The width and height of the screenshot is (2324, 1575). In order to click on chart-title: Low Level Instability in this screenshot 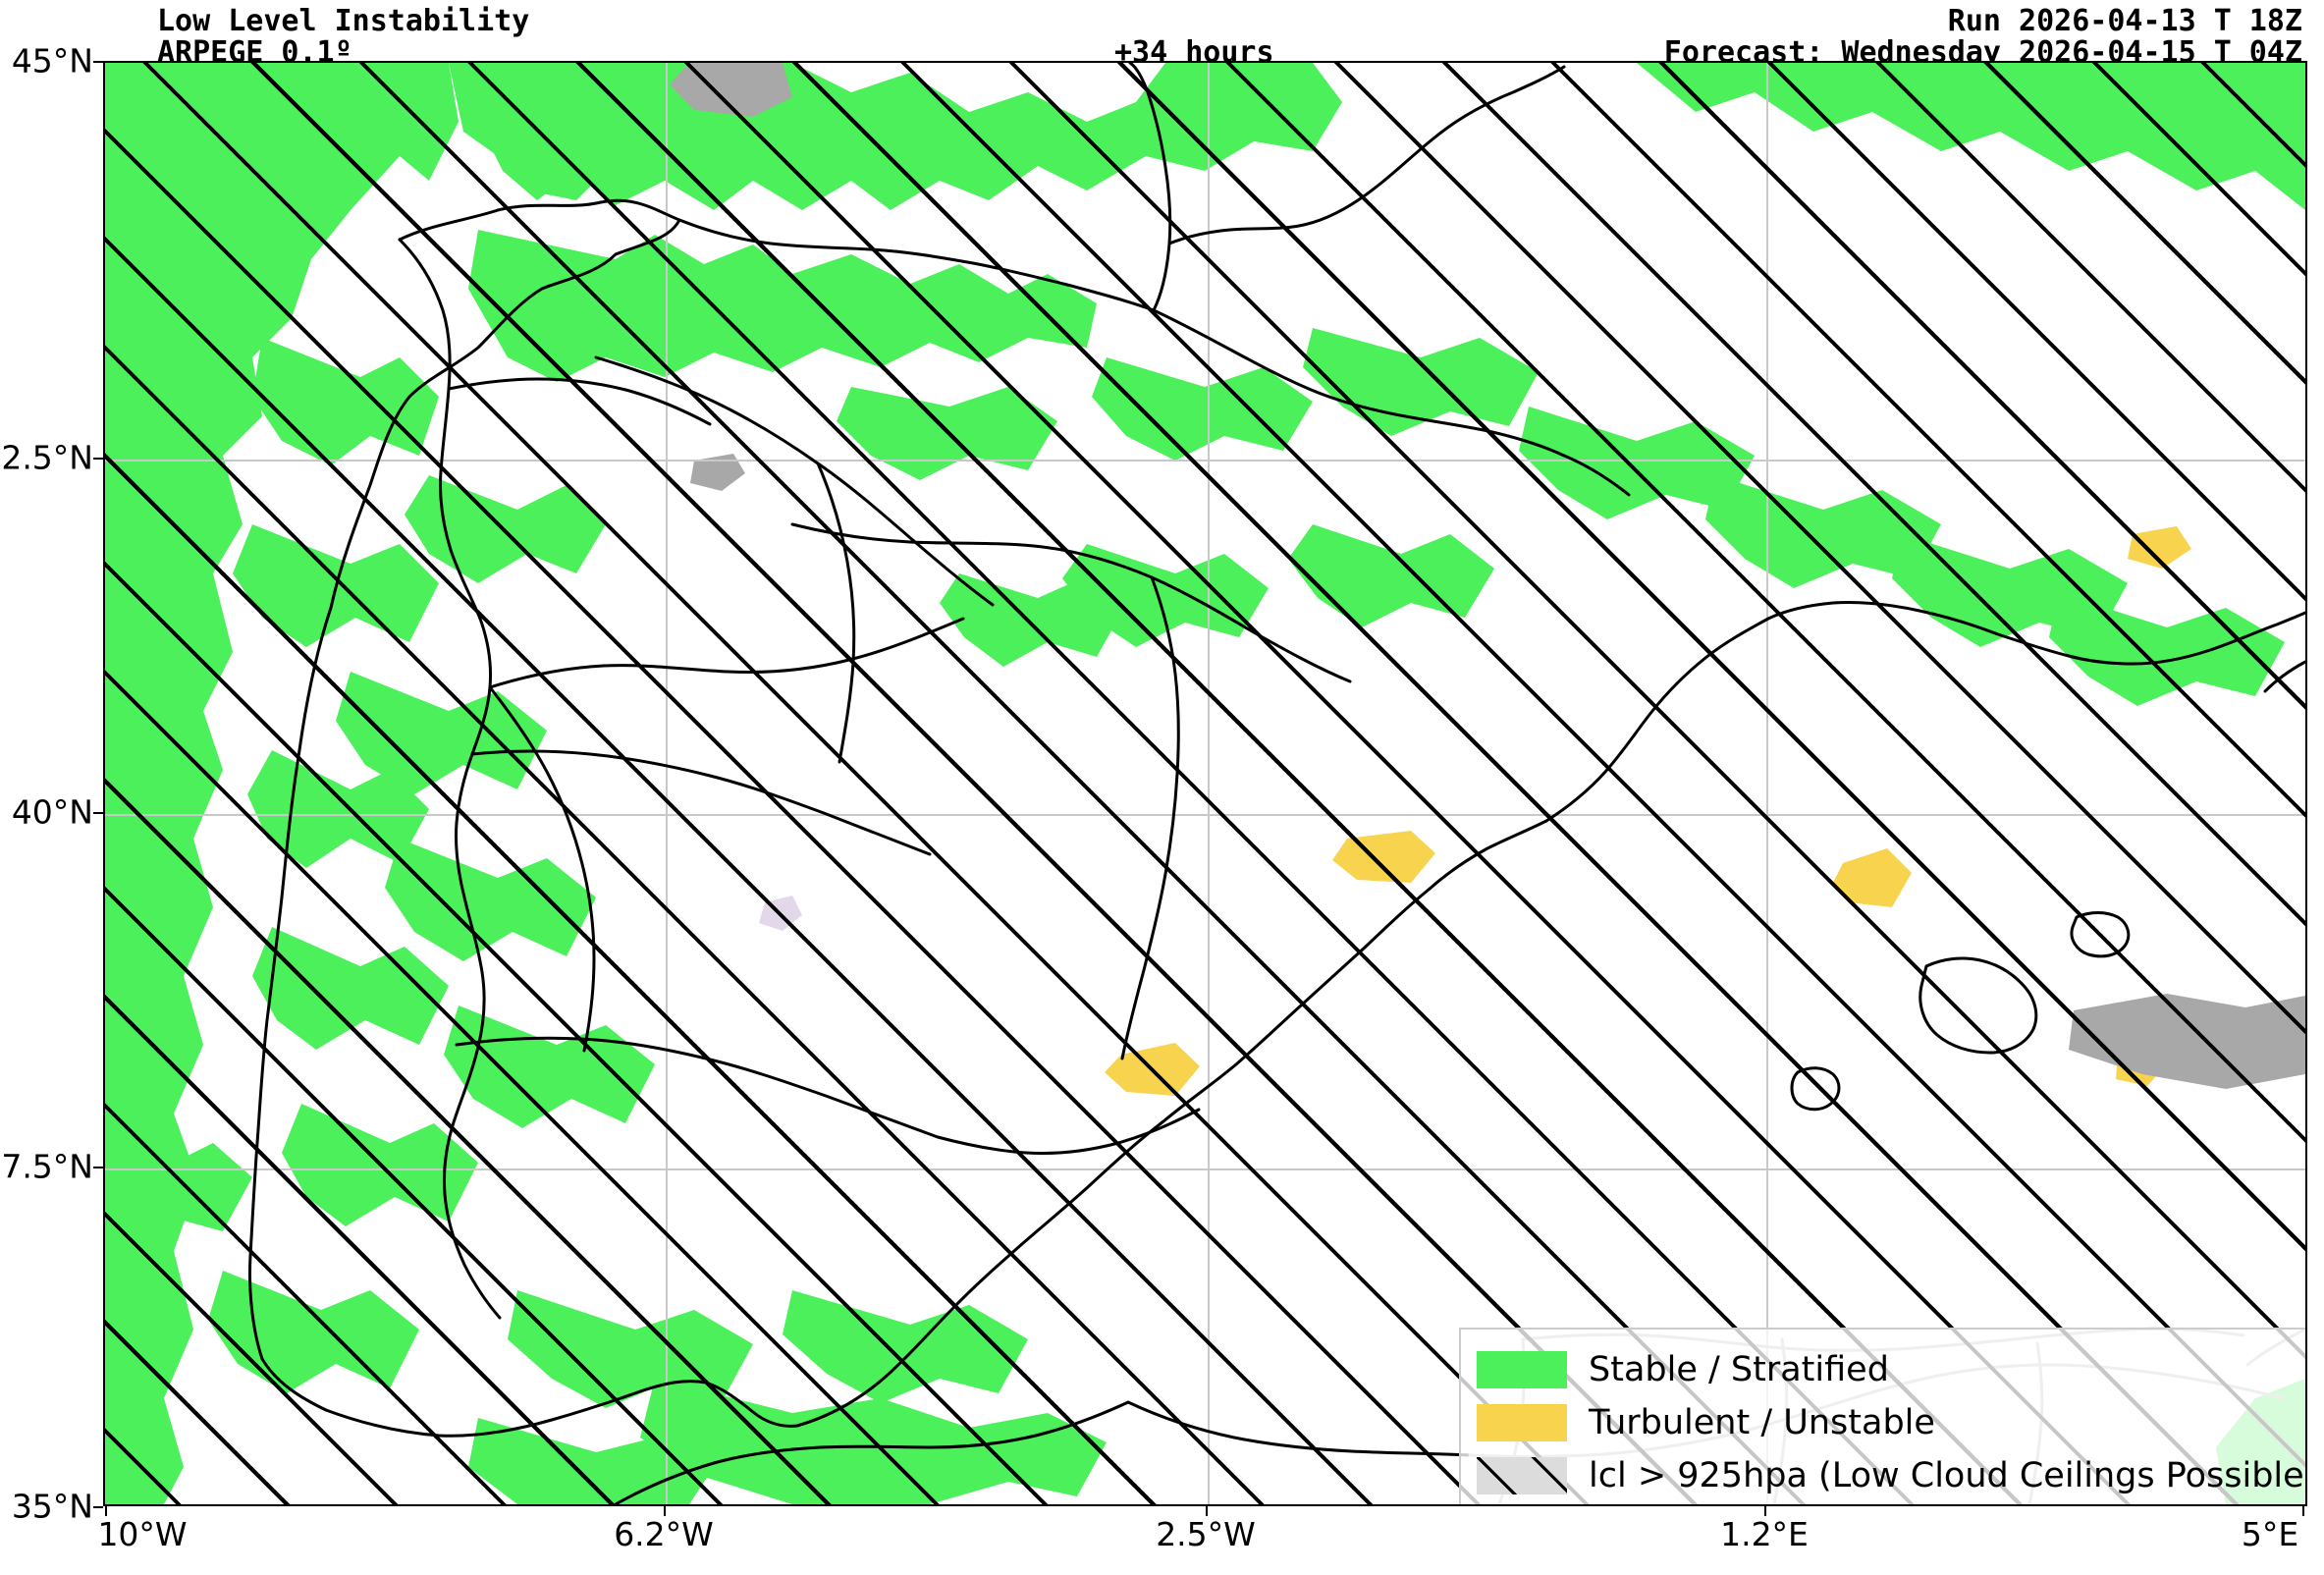, I will do `click(343, 21)`.